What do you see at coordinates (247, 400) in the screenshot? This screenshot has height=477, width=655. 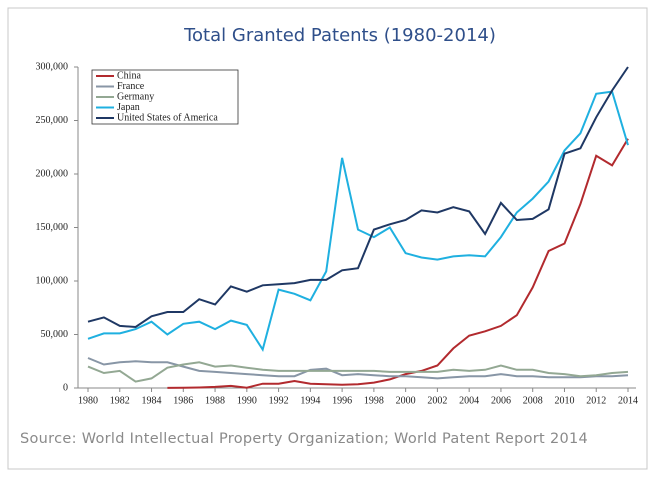 I see `x-tick-label: 1990` at bounding box center [247, 400].